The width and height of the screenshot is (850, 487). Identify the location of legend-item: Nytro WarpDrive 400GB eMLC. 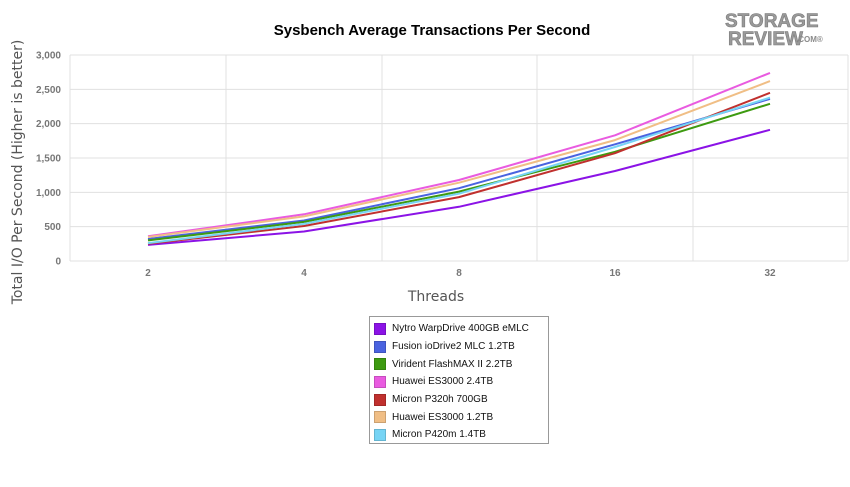
(459, 329).